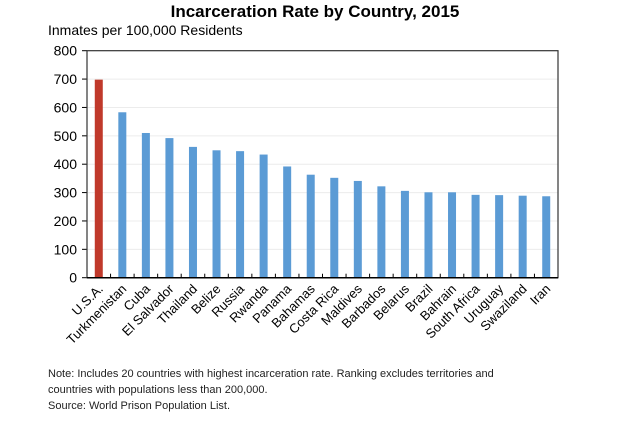 The height and width of the screenshot is (430, 630). What do you see at coordinates (216, 214) in the screenshot?
I see `bar-belize` at bounding box center [216, 214].